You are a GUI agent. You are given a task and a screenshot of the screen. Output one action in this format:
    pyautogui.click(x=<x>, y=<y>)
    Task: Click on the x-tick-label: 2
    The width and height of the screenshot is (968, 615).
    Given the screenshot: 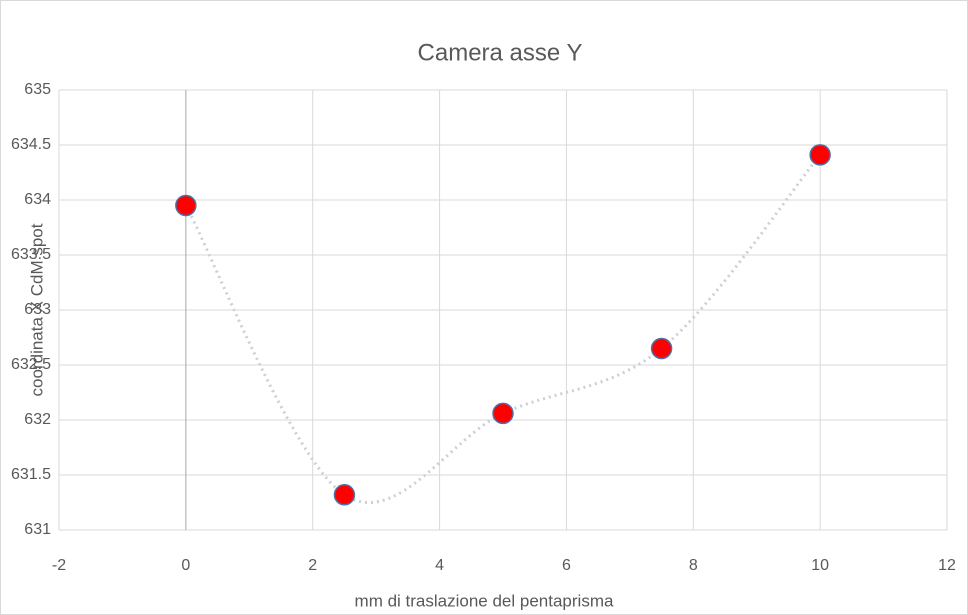 What is the action you would take?
    pyautogui.click(x=312, y=565)
    